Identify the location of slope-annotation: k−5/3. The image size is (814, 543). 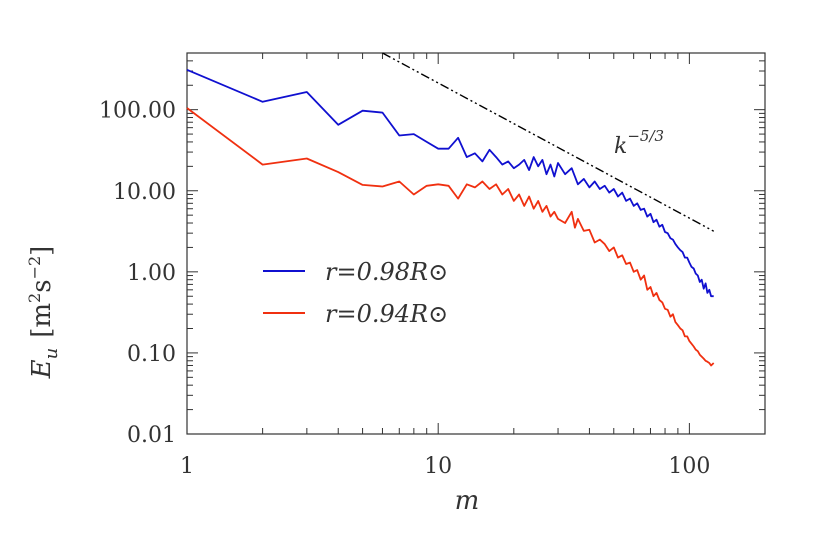
(639, 143).